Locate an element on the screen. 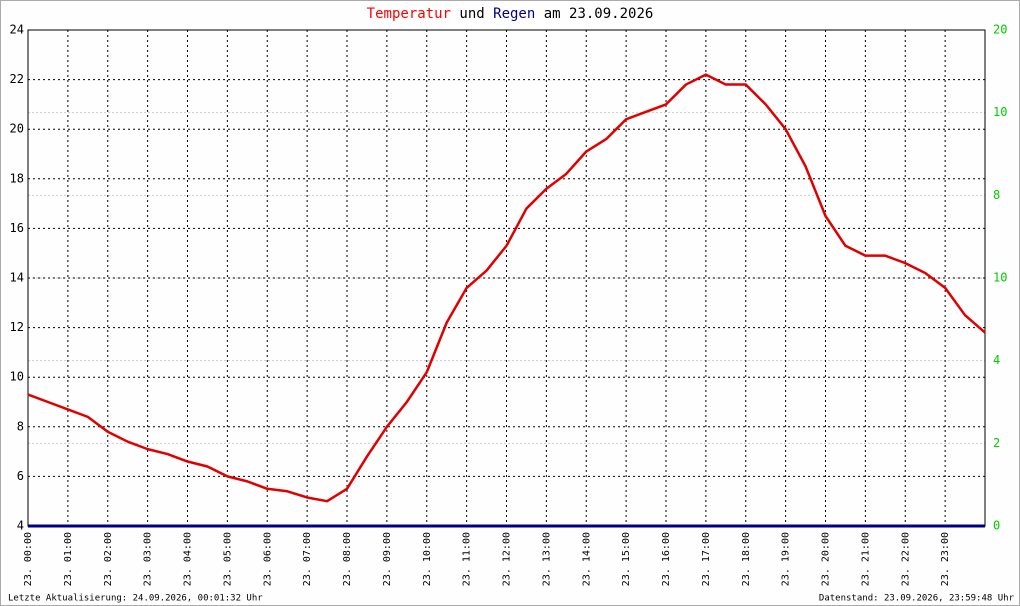 The image size is (1020, 606). x-tick-label: 23. 10:00 is located at coordinates (427, 559).